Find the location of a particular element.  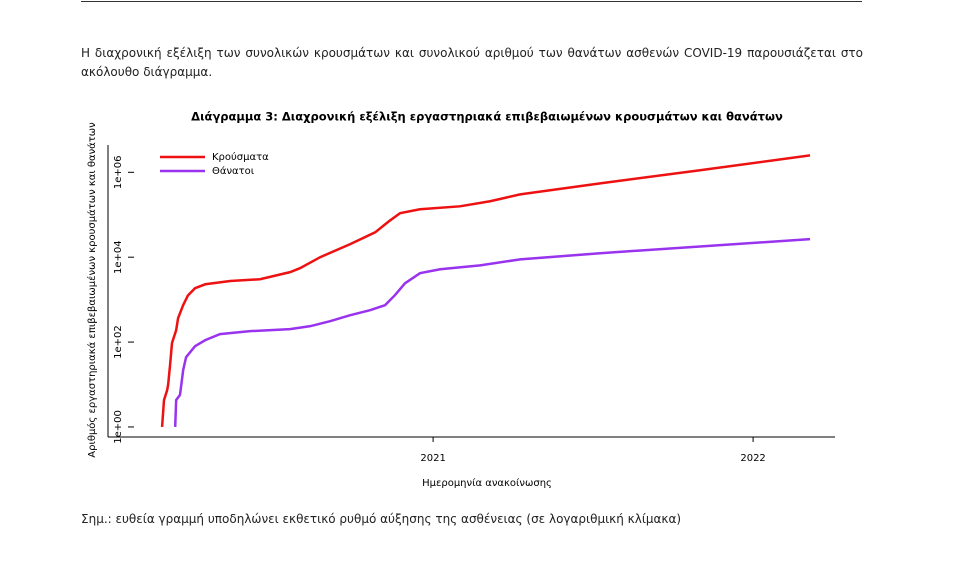

x-axis-label: Ημερομηνία ανακοίνωσης is located at coordinates (487, 483).